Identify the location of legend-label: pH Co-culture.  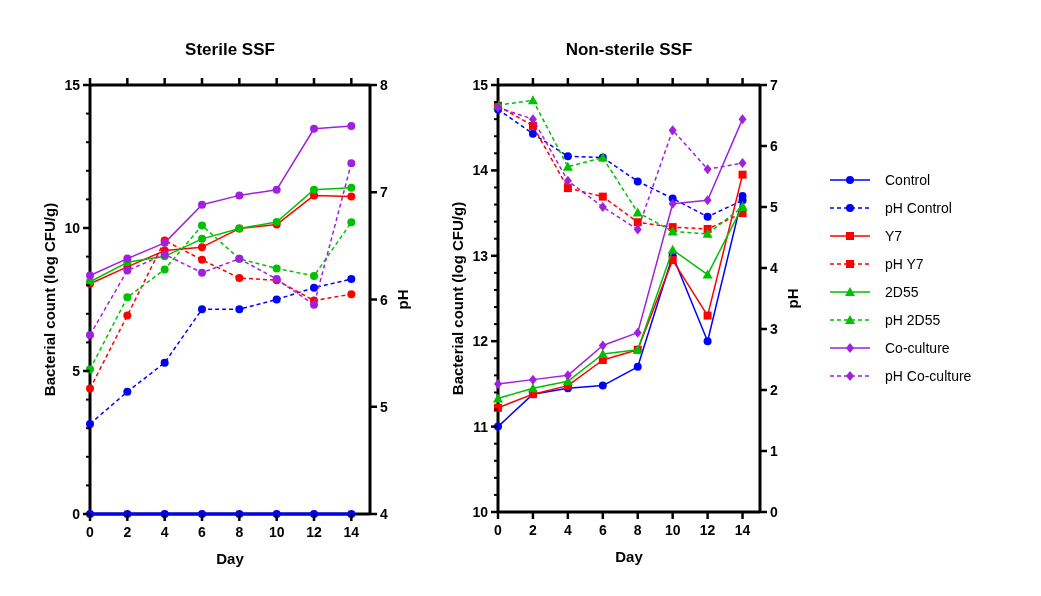
(928, 376).